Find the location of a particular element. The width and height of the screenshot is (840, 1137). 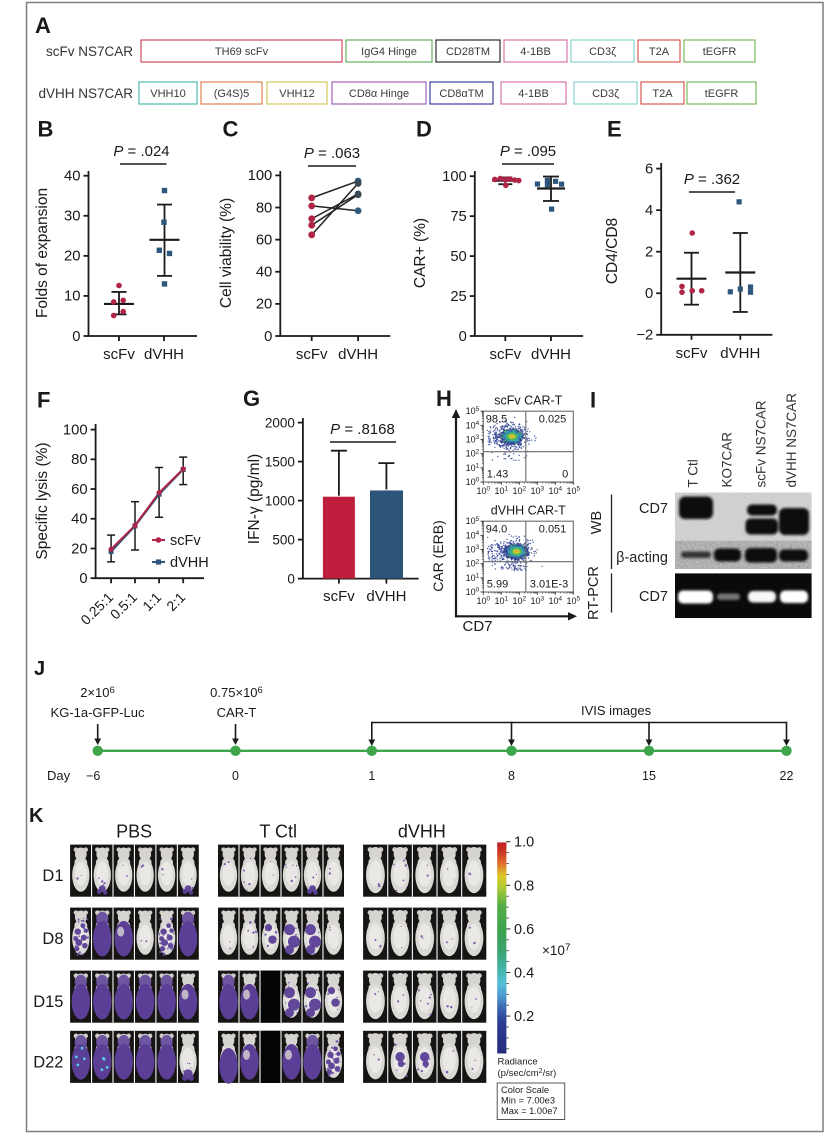

svg-text: 0.8 is located at coordinates (524, 886).